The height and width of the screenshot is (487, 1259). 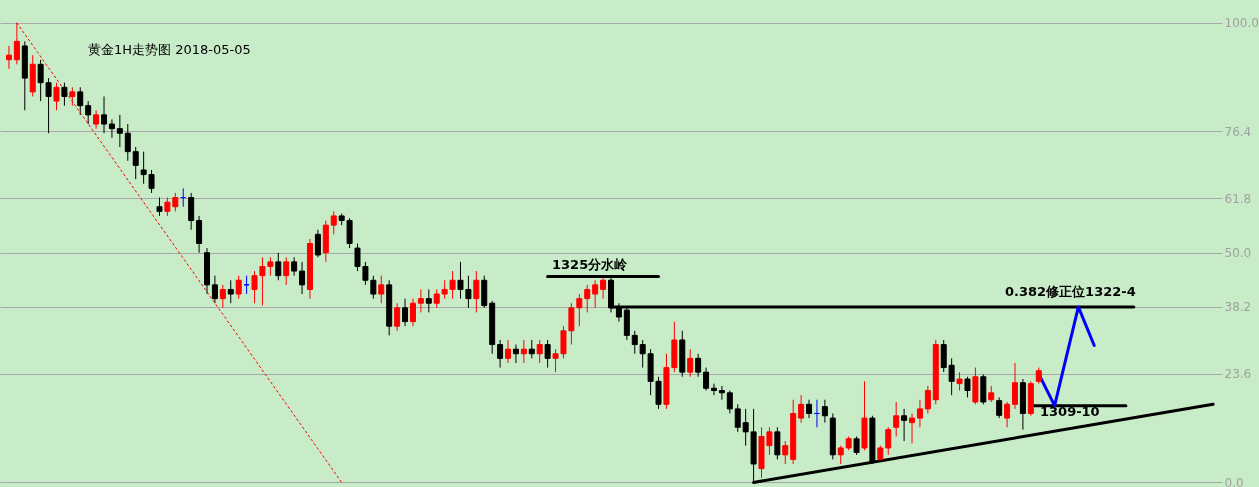 I want to click on y-tick-label: 100.0, so click(x=1241, y=23).